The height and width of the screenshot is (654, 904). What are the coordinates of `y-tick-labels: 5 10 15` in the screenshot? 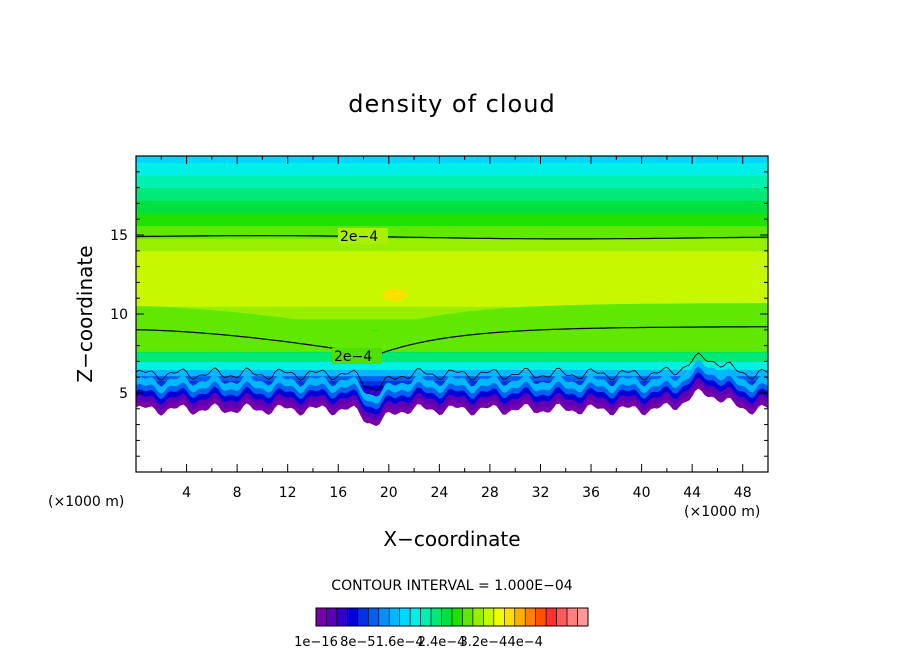 It's located at (119, 315).